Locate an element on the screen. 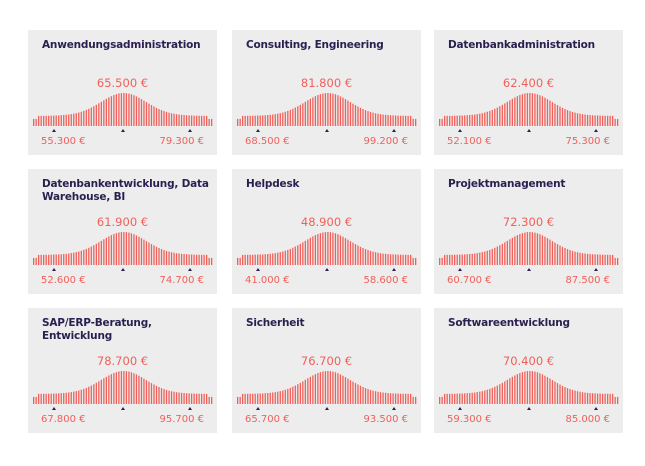  high-quartile-salary: 99.200 € is located at coordinates (385, 141).